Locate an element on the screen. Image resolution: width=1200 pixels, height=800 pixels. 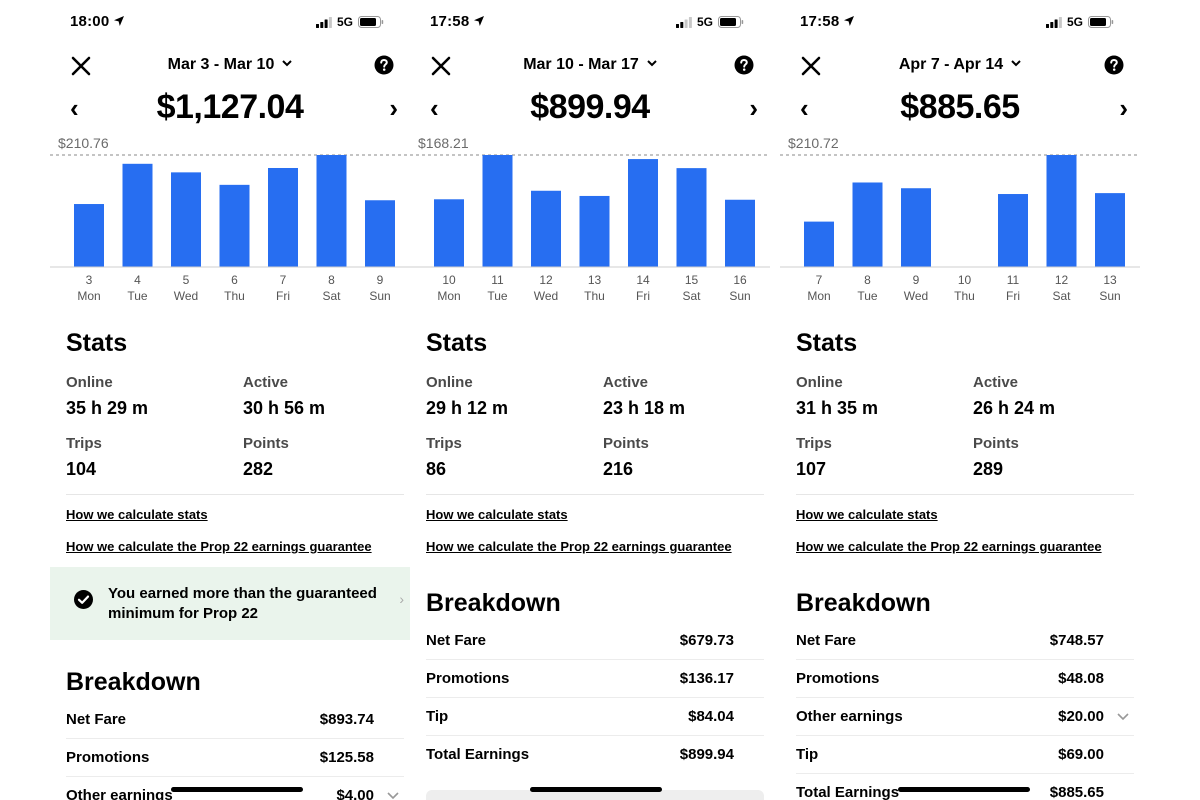
x-tick-day: 6 is located at coordinates (234, 280).